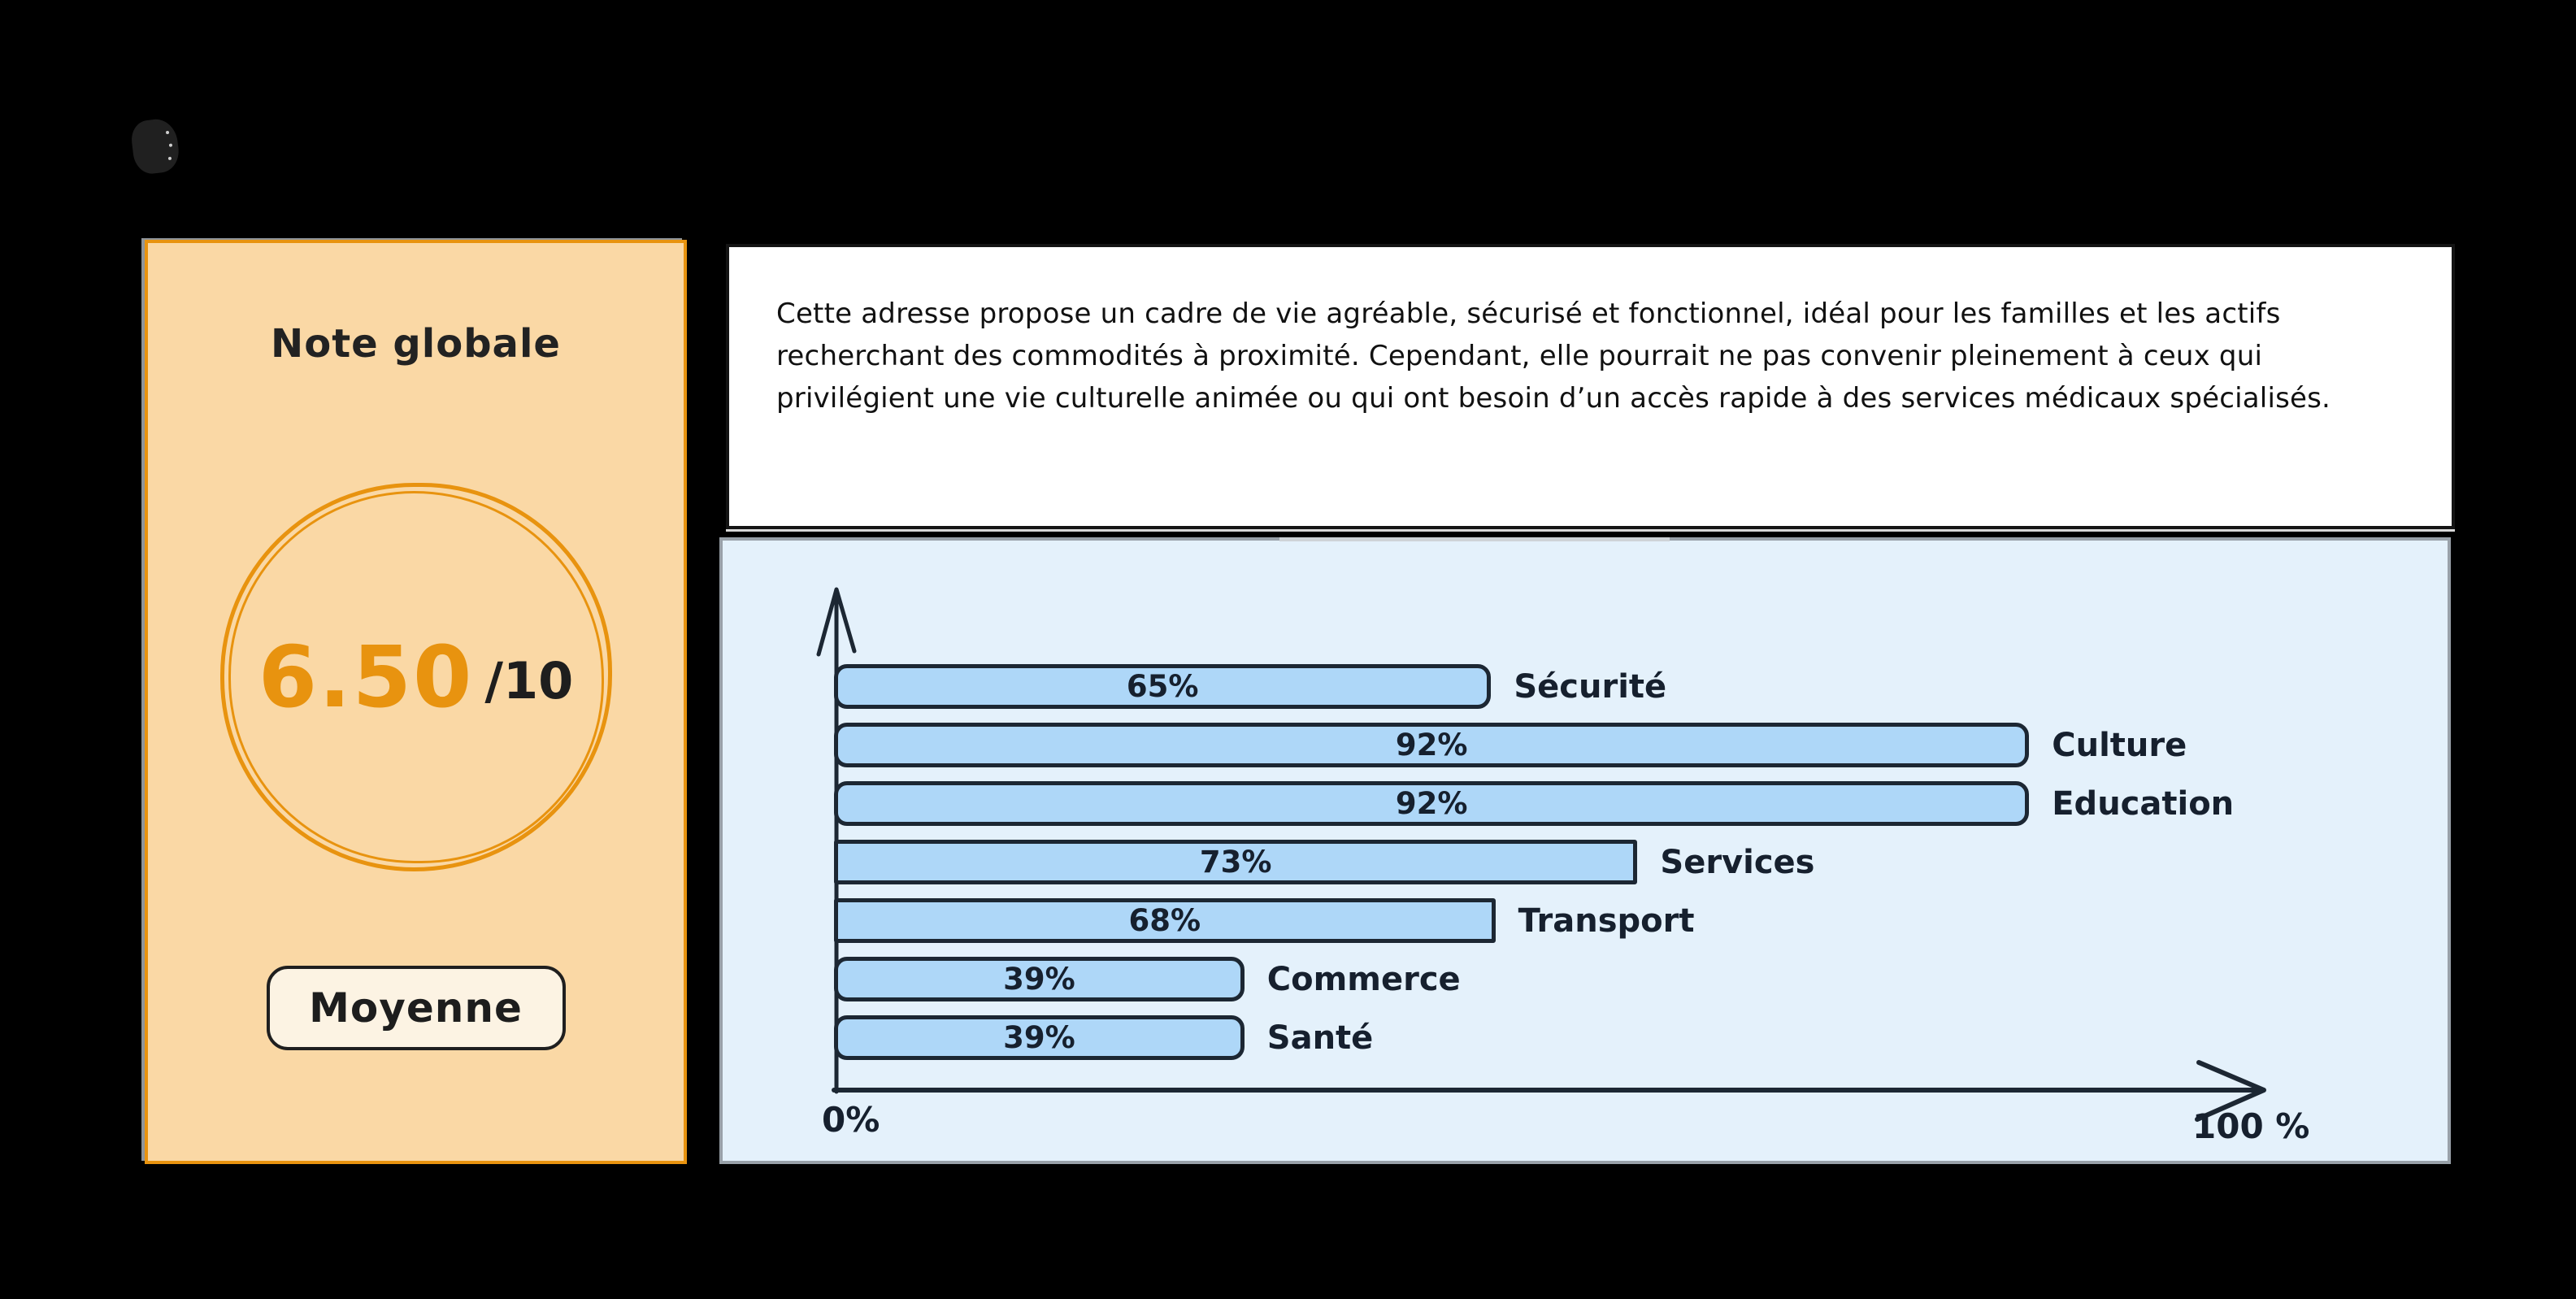  Describe the element at coordinates (1590, 686) in the screenshot. I see `bar-category-label: Sécurité` at that location.